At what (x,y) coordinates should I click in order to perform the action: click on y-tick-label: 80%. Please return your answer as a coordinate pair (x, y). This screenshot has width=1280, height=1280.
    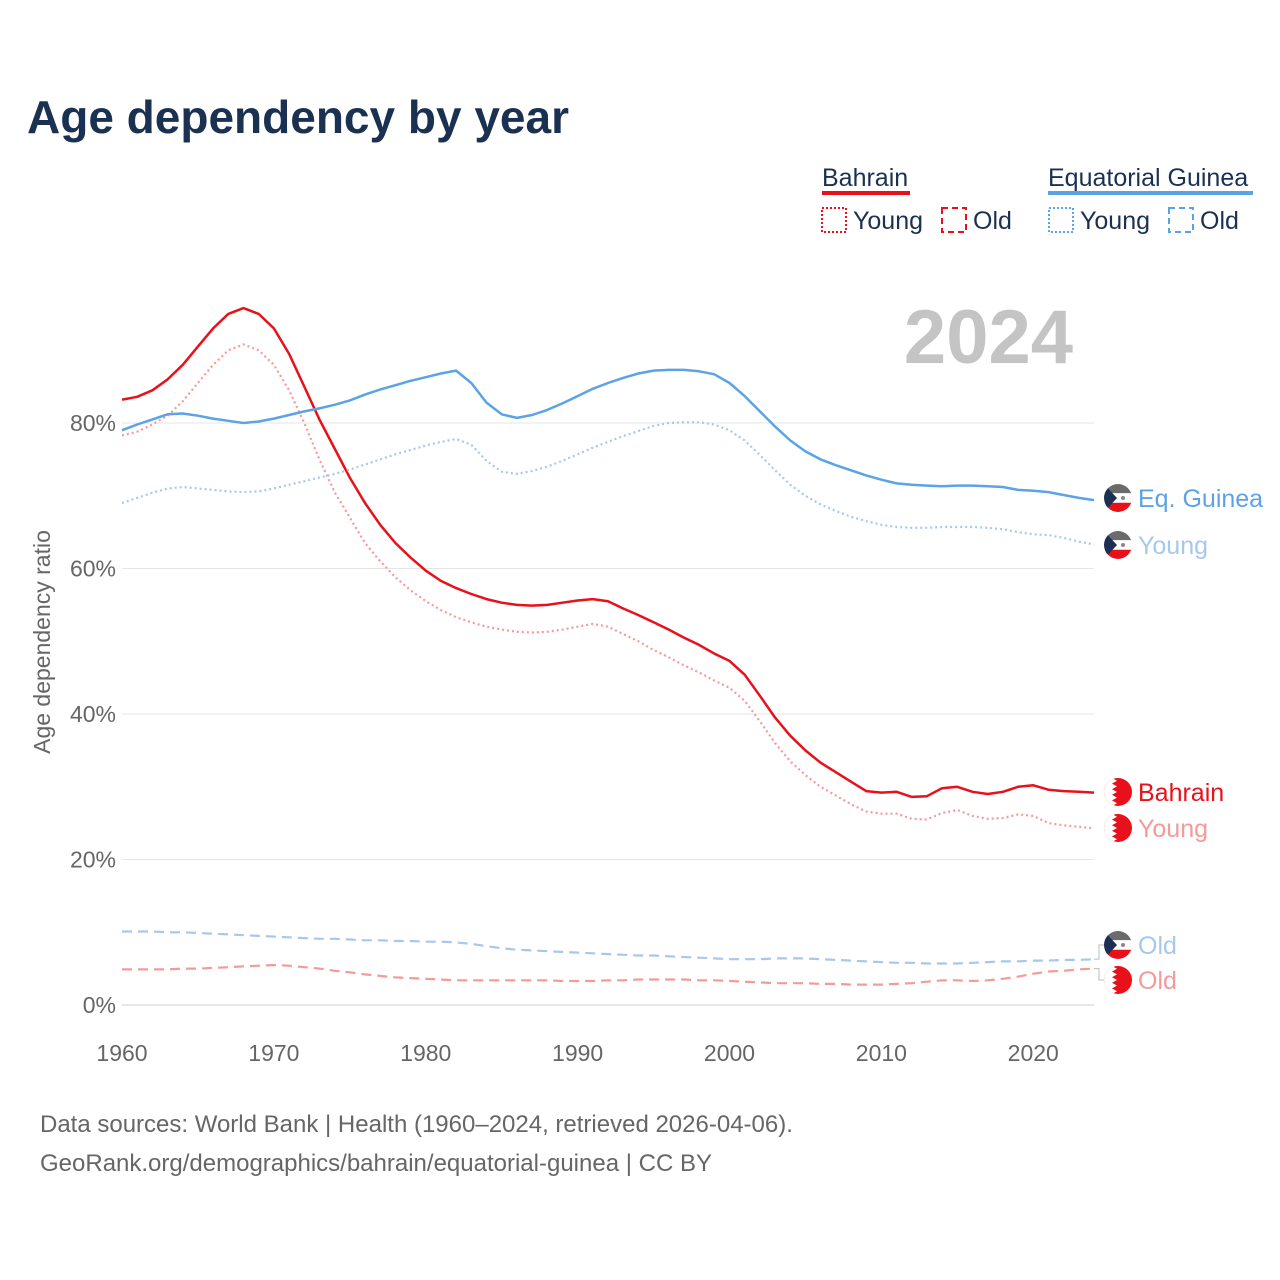
    Looking at the image, I should click on (93, 423).